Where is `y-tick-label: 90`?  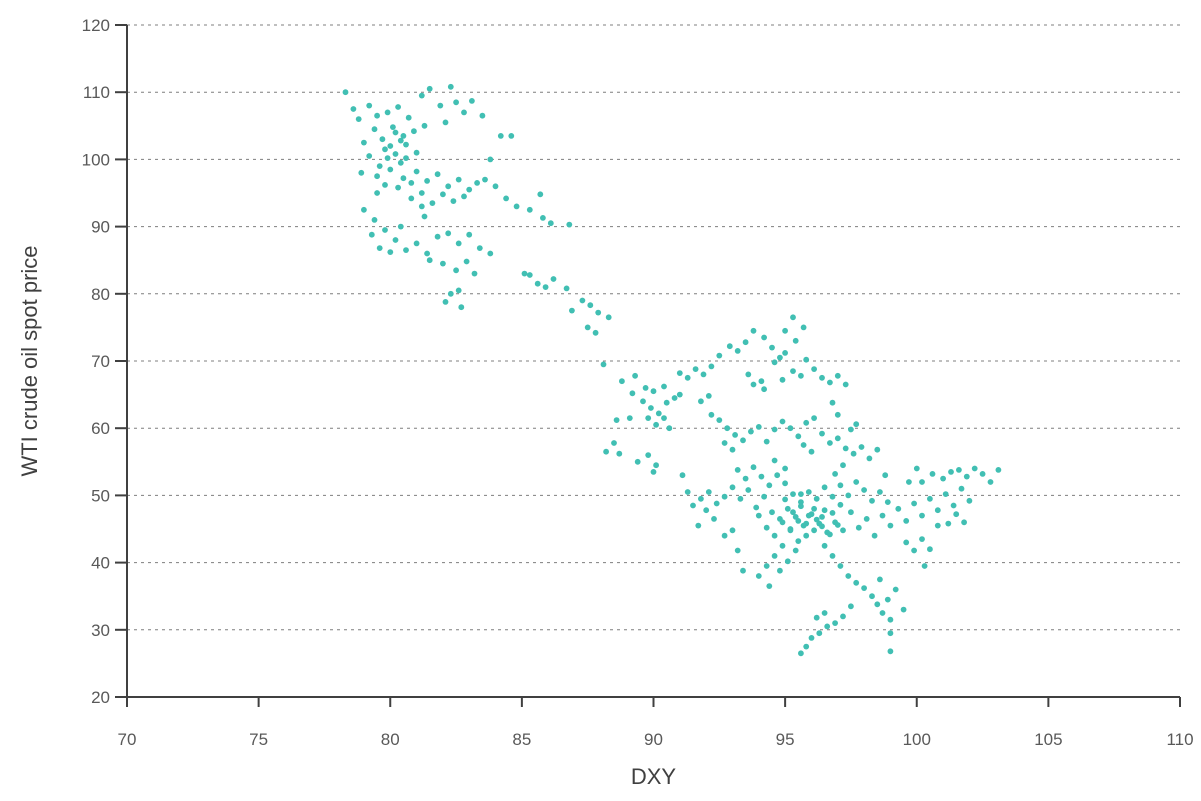 y-tick-label: 90 is located at coordinates (100, 227).